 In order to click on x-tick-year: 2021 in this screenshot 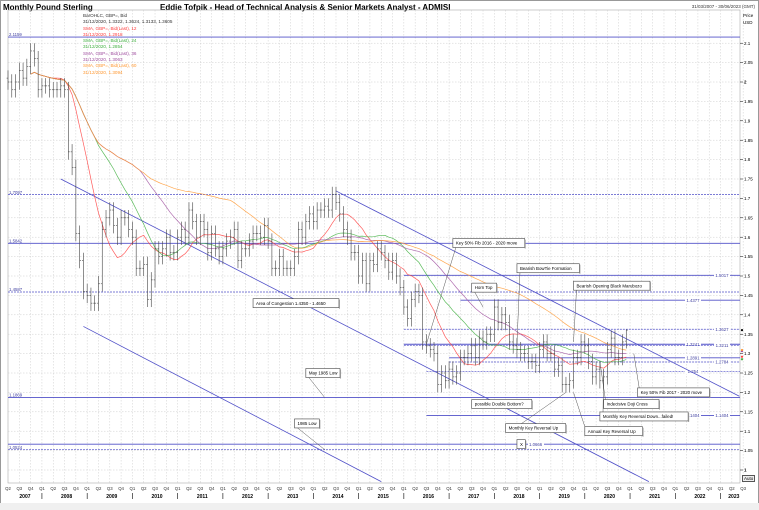, I will do `click(654, 497)`.